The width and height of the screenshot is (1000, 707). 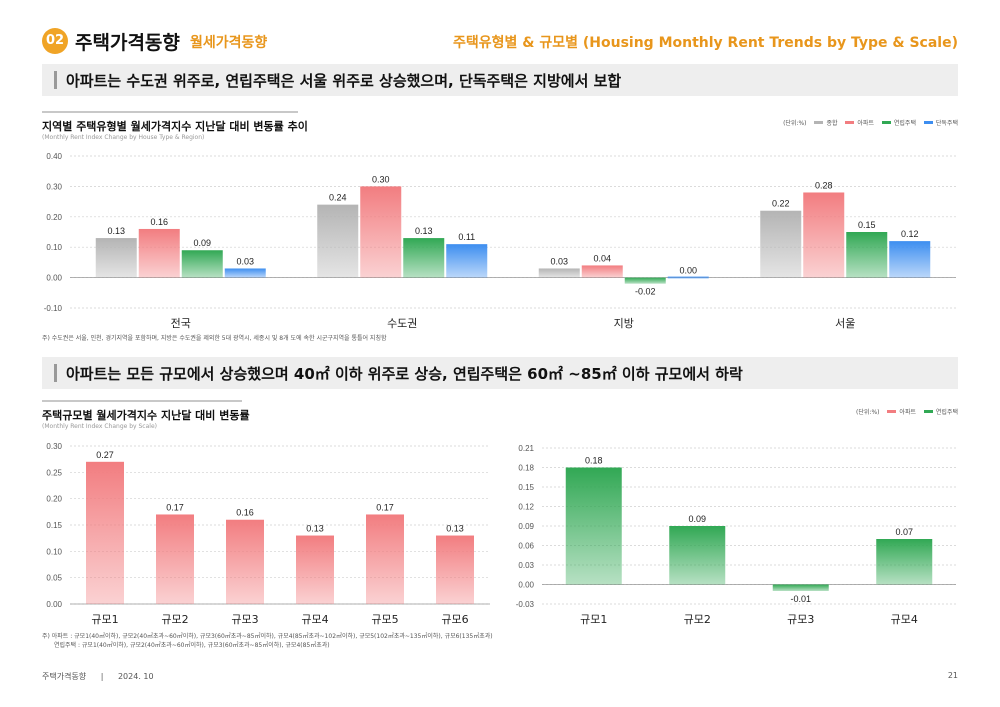 I want to click on bar-서울-단독주택, so click(x=910, y=259).